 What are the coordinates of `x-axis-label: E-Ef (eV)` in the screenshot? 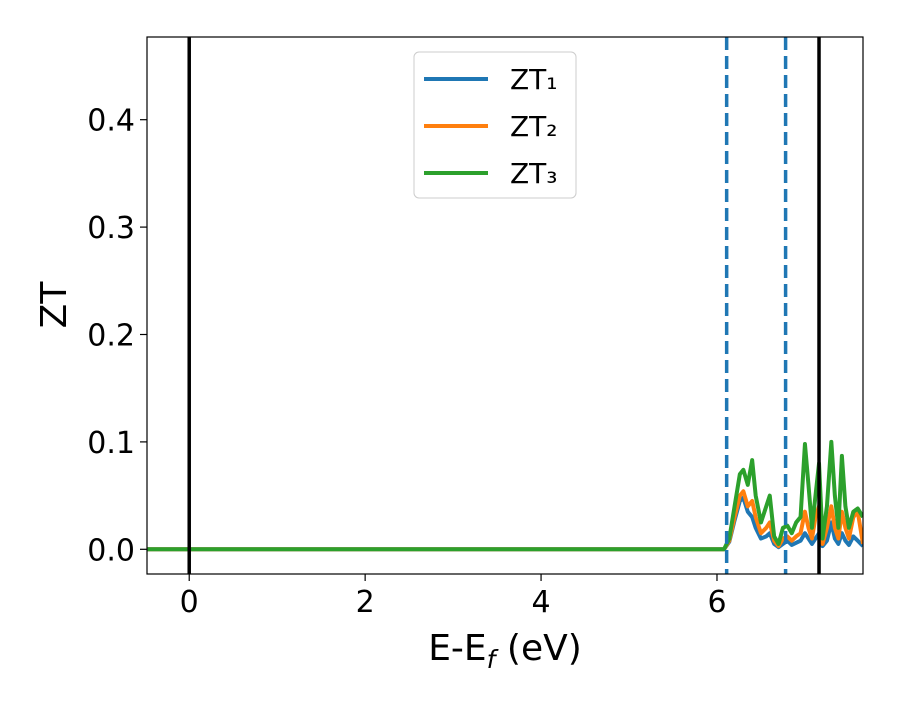 It's located at (505, 651).